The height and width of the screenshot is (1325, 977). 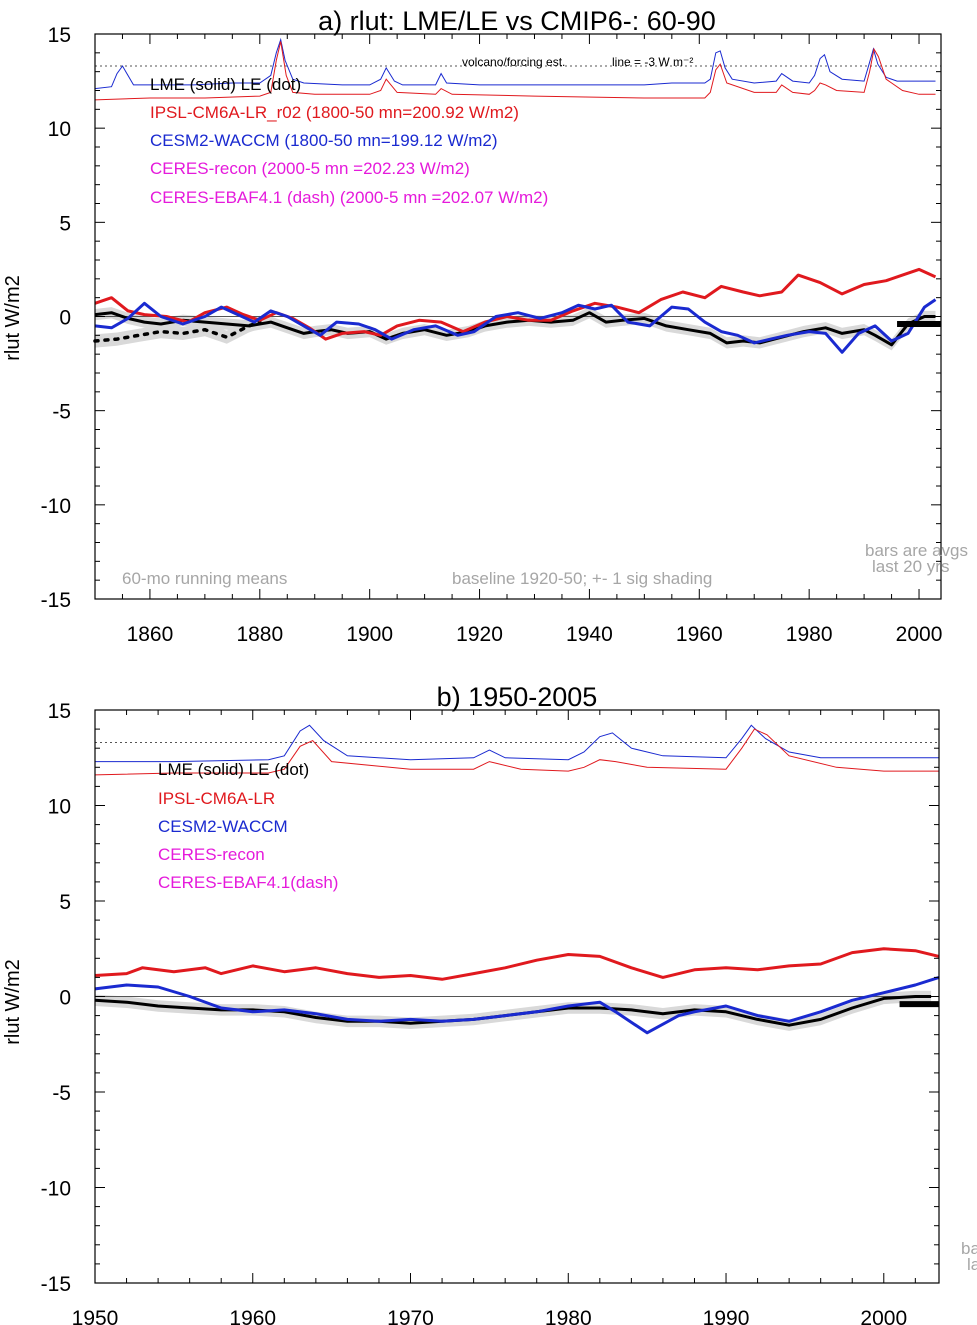 What do you see at coordinates (972, 1264) in the screenshot?
I see `panel-b-bars-note-2: la` at bounding box center [972, 1264].